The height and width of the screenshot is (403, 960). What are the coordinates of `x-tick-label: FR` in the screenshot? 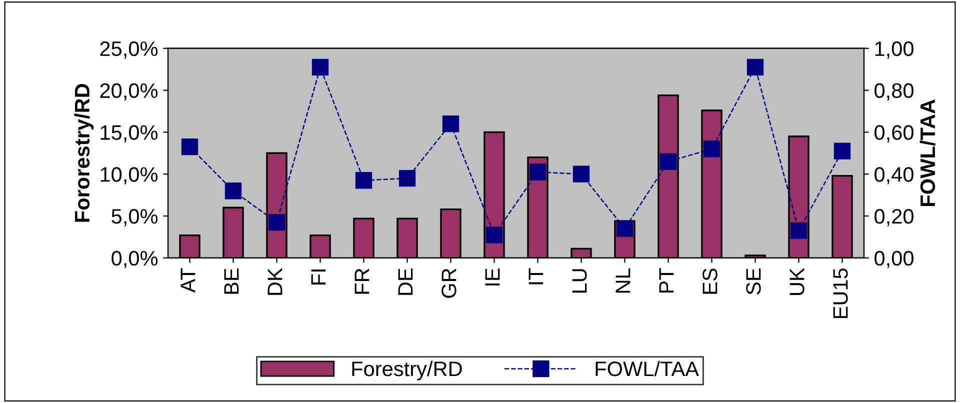 It's located at (362, 281).